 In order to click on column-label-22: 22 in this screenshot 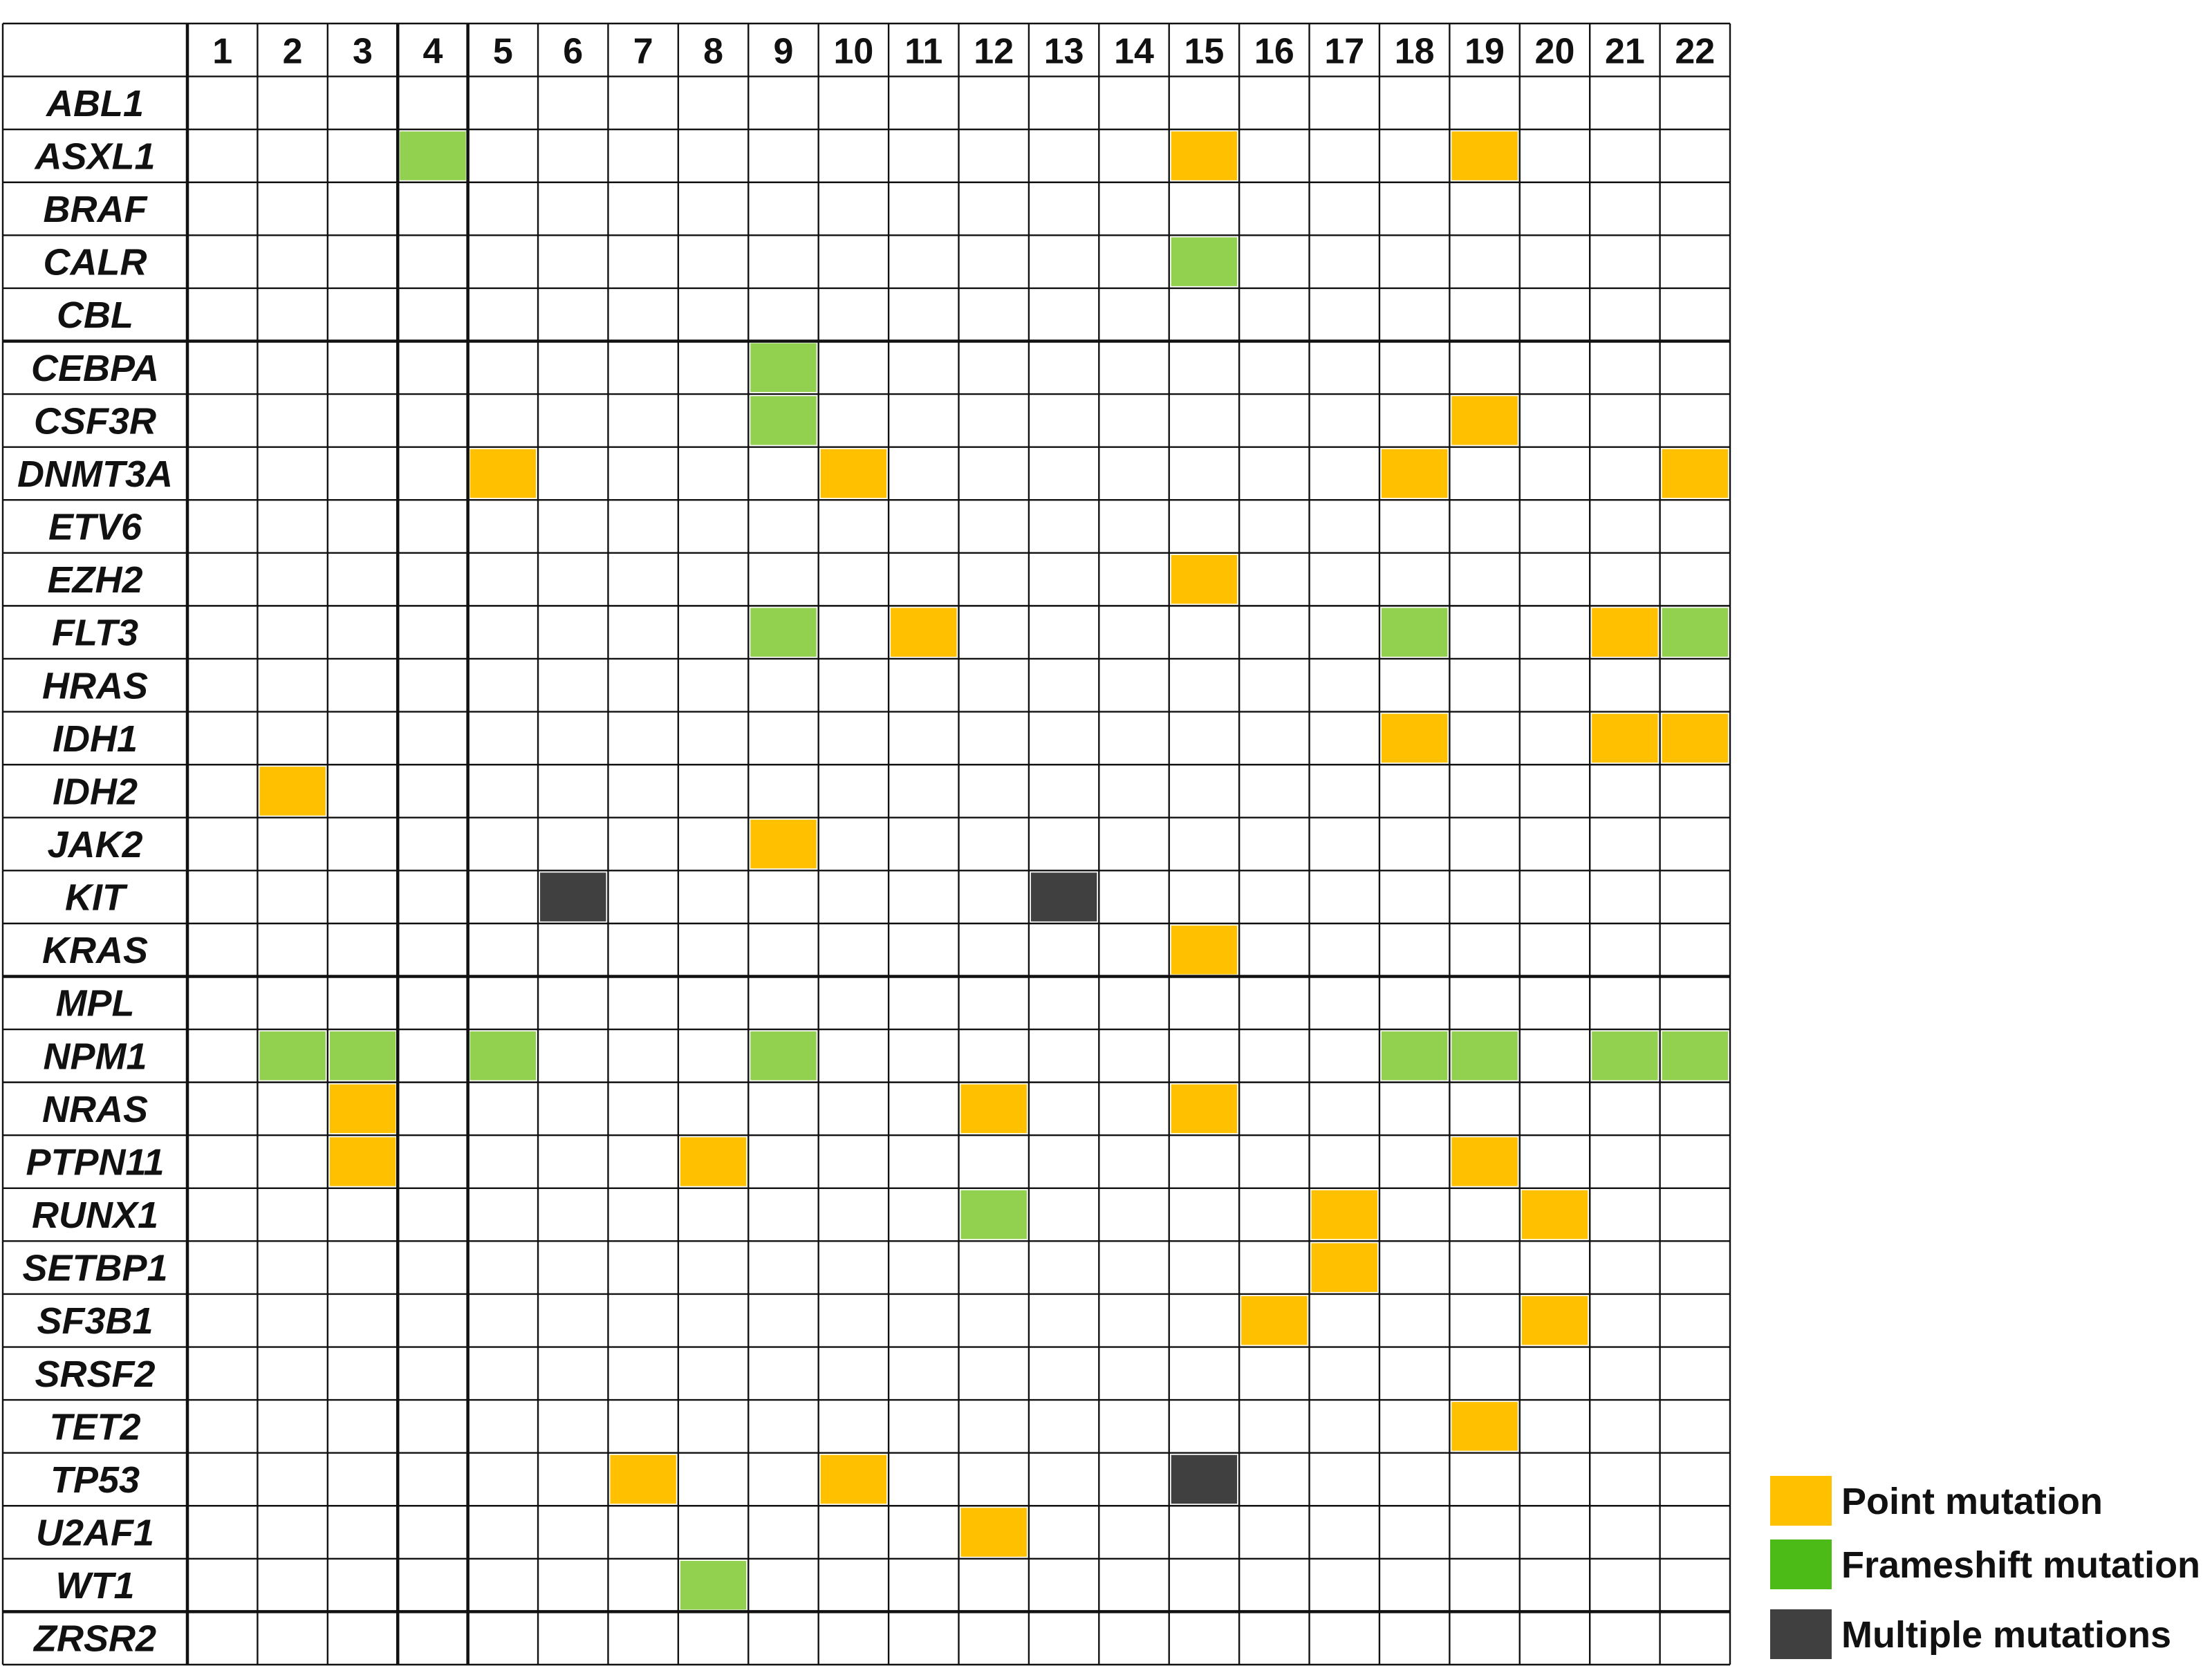, I will do `click(1695, 51)`.